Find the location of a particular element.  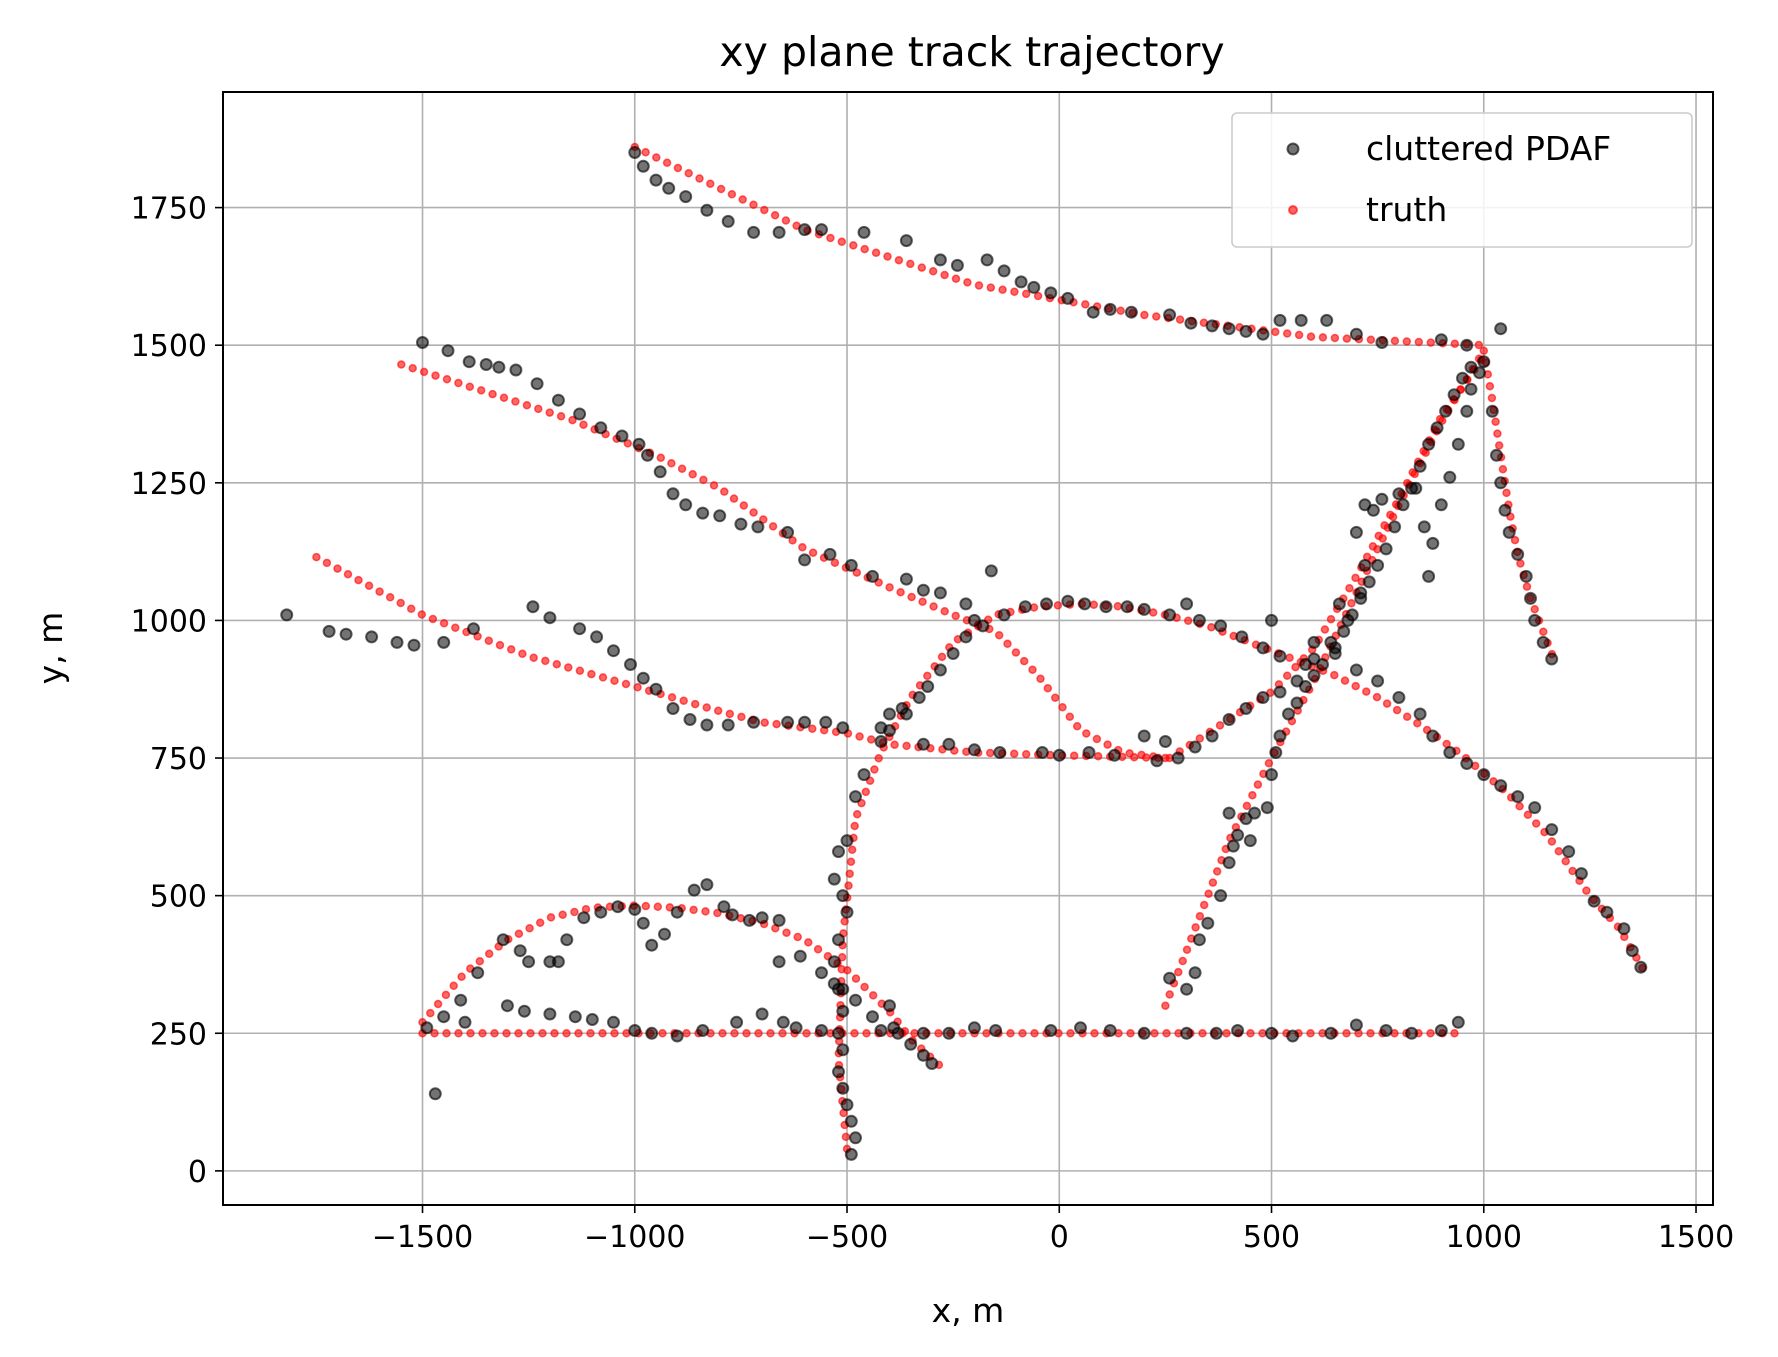

x-tick-label: 1000 is located at coordinates (1484, 1237).